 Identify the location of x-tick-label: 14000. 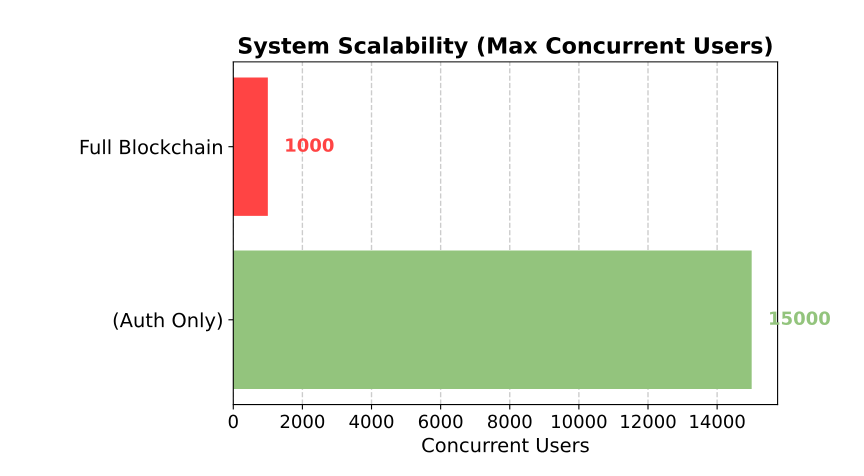
(717, 421).